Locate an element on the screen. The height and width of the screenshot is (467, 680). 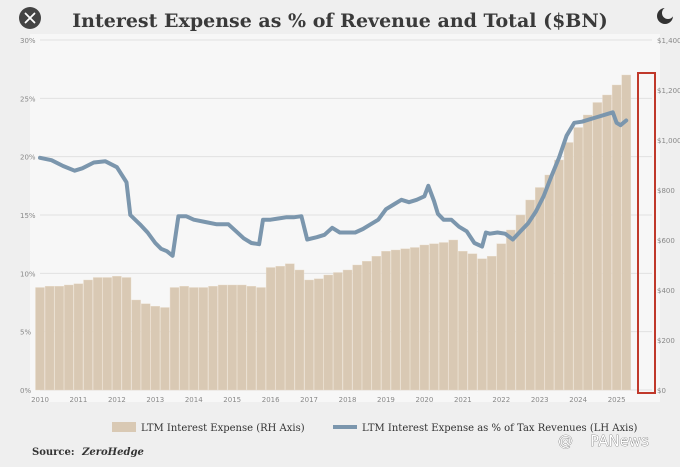
left-tick-label: 5% is located at coordinates (25, 333).